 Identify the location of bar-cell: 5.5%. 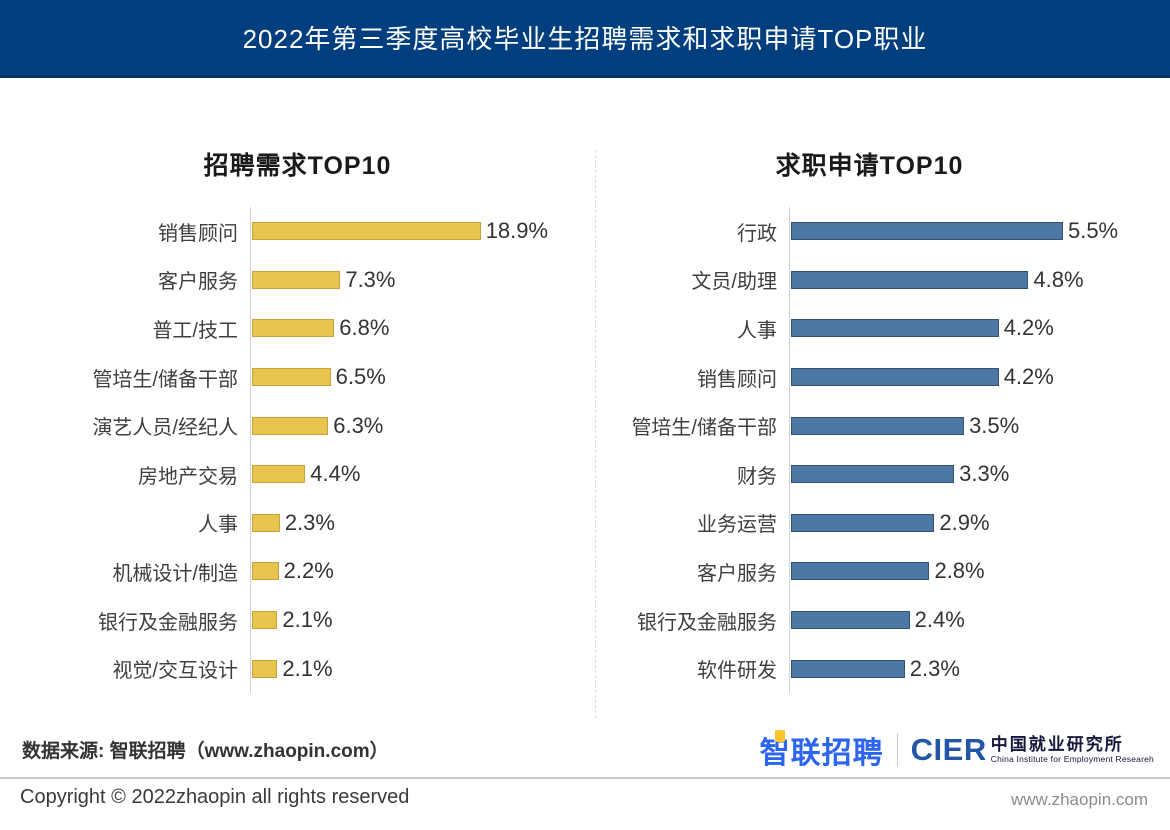
(965, 231).